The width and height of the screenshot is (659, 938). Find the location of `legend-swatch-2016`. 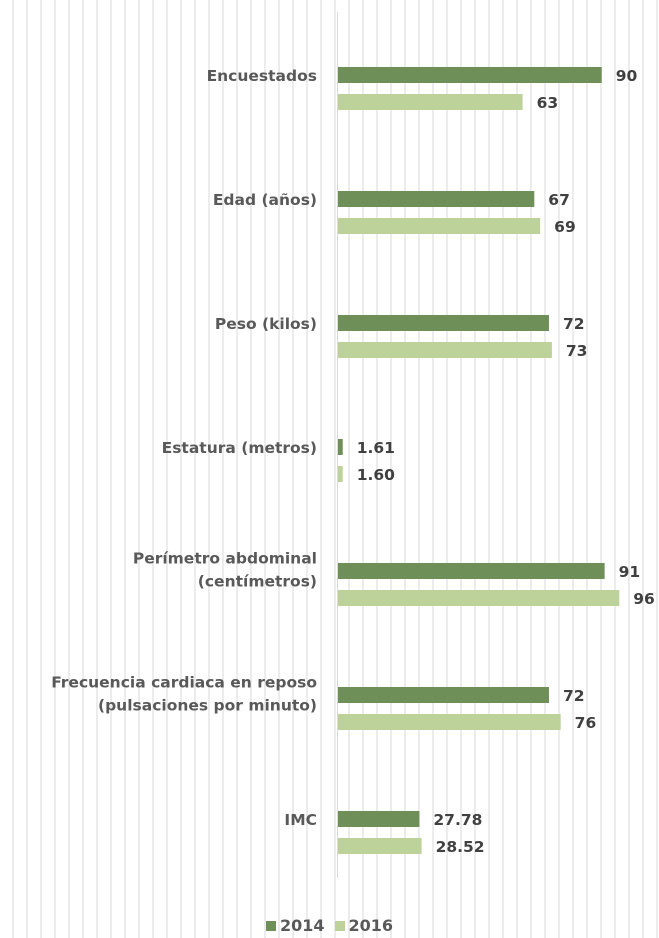

legend-swatch-2016 is located at coordinates (339, 925).